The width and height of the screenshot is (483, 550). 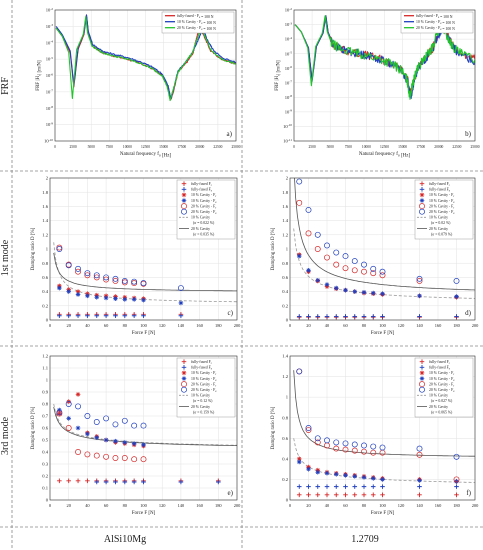 I want to click on y-tick-label: 2, so click(x=287, y=178).